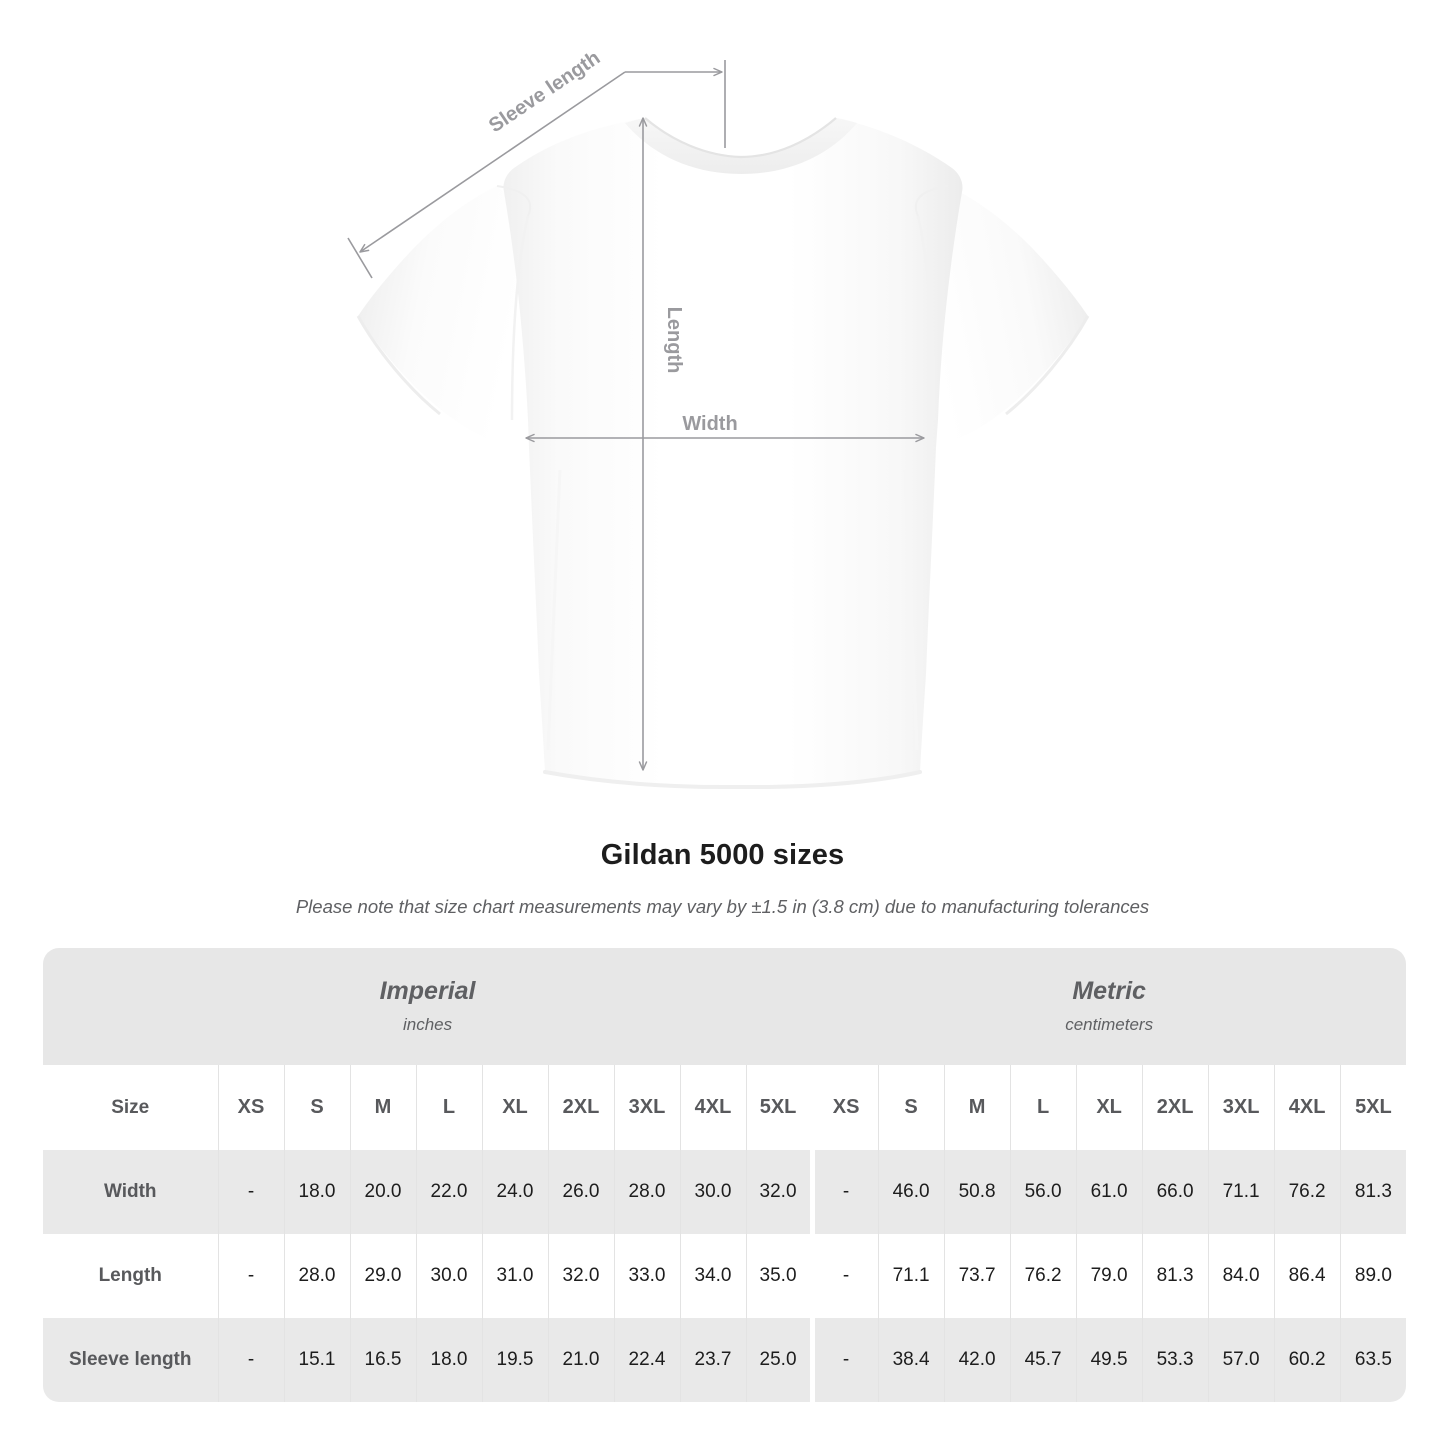 The image size is (1445, 1445). Describe the element at coordinates (977, 1192) in the screenshot. I see `cell-metric: 50.8` at that location.